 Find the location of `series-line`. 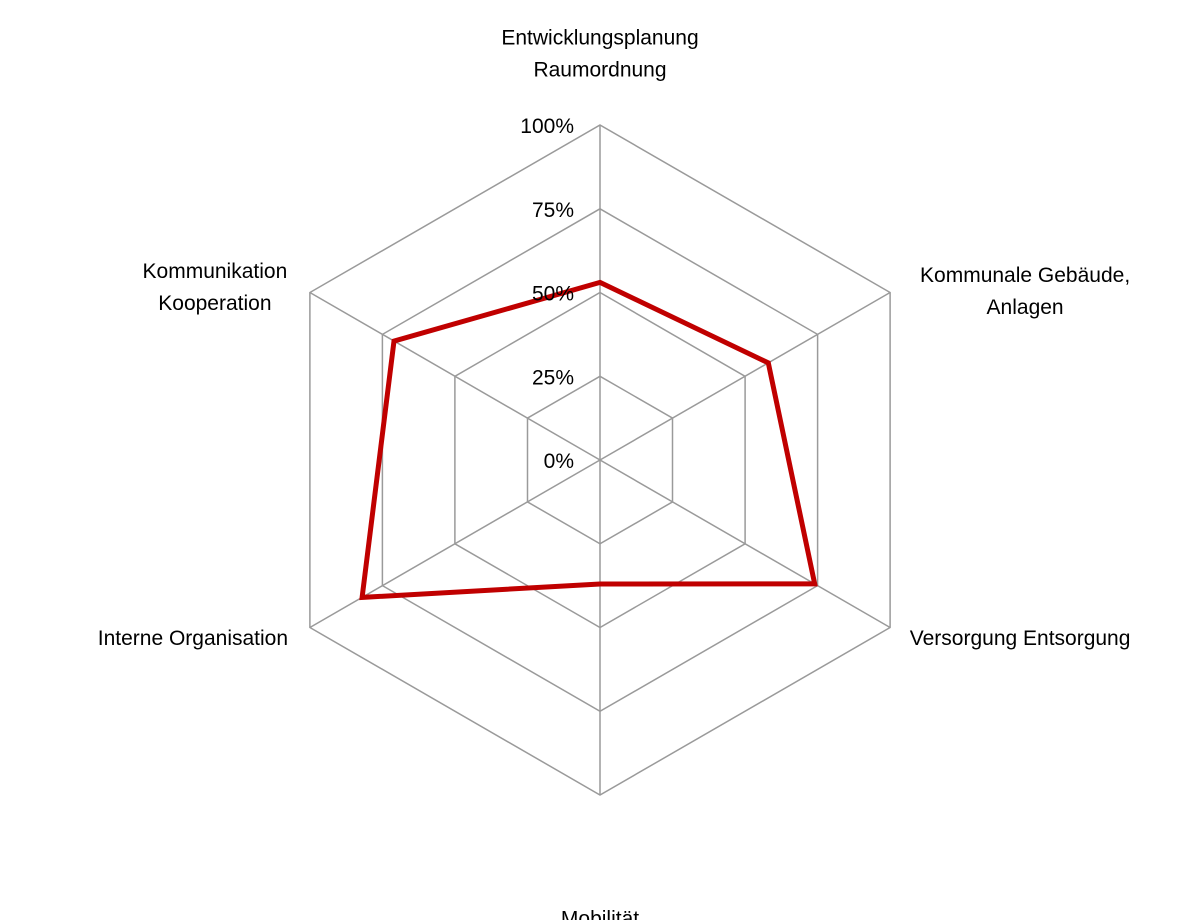

series-line is located at coordinates (588, 440).